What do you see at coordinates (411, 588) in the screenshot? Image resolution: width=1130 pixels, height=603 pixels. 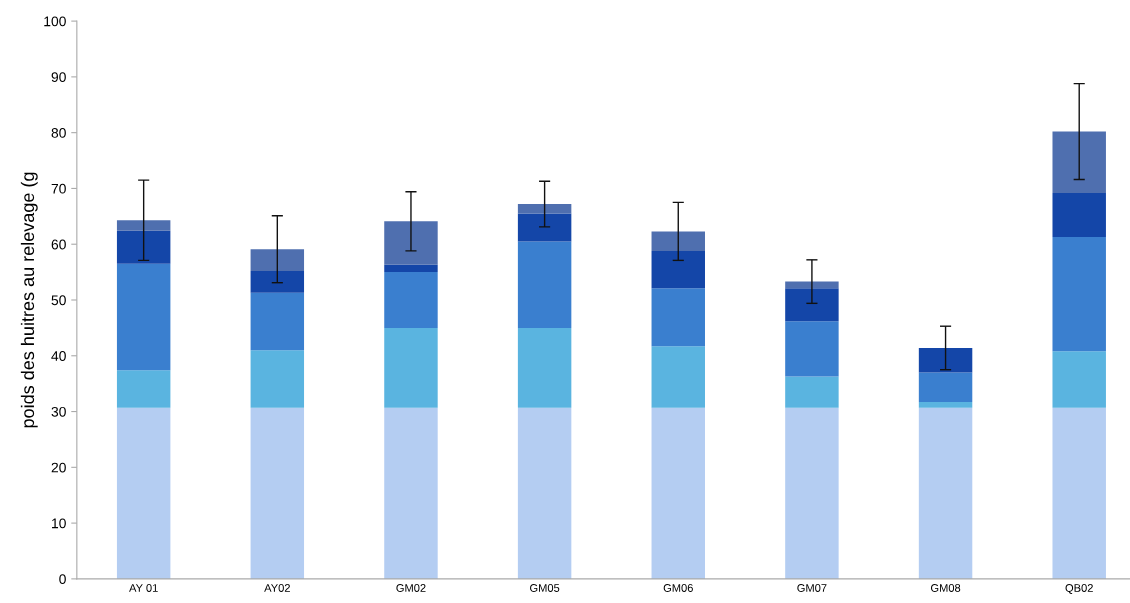 I see `x-tick-label: GM02` at bounding box center [411, 588].